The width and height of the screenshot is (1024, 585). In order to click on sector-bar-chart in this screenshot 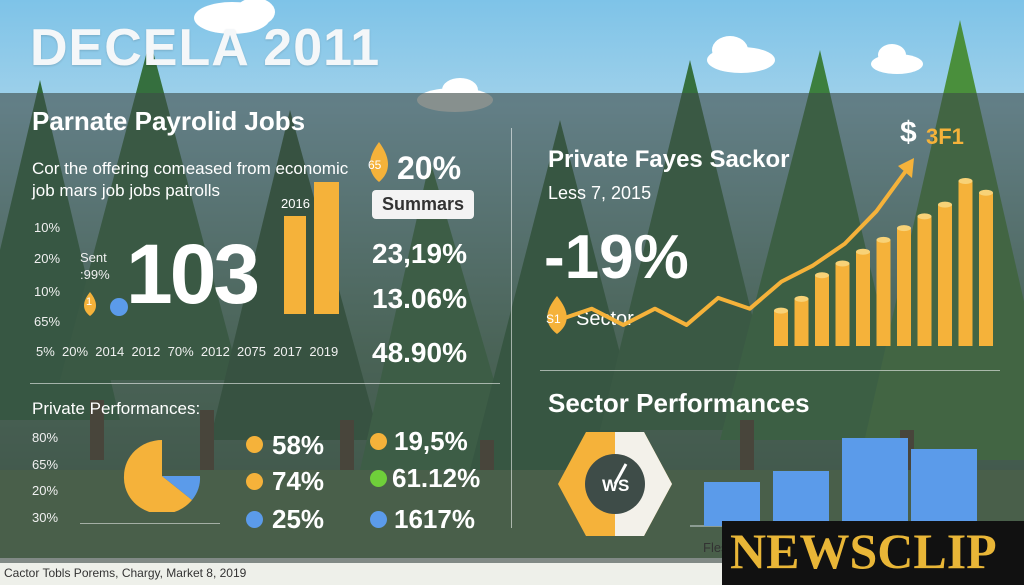, I will do `click(845, 482)`.